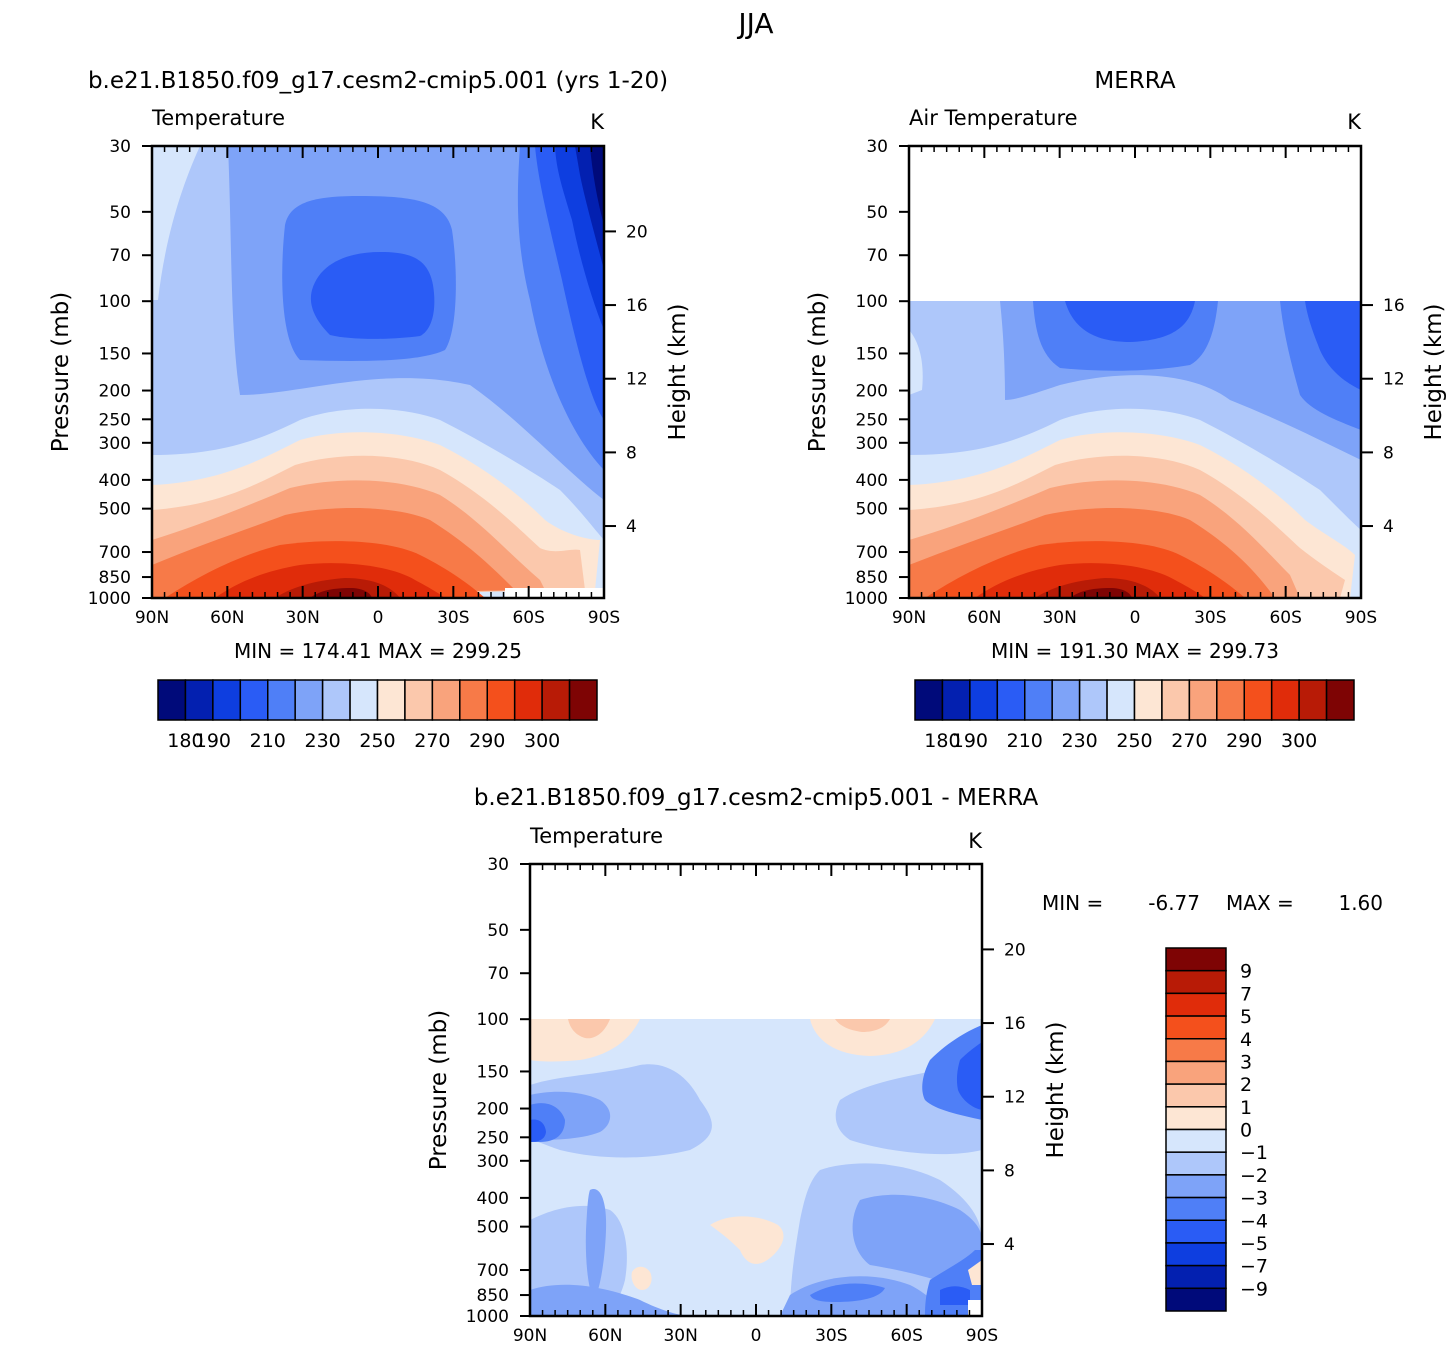  Describe the element at coordinates (1134, 81) in the screenshot. I see `obs-case-title: MERRA` at that location.